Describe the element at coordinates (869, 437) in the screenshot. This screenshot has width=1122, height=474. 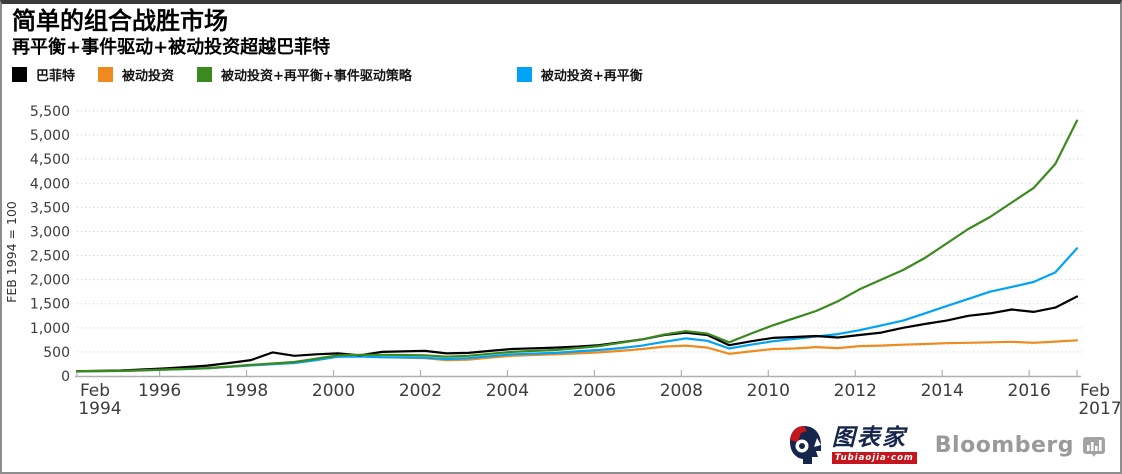
I see `tubiaojia-name: 图表家` at that location.